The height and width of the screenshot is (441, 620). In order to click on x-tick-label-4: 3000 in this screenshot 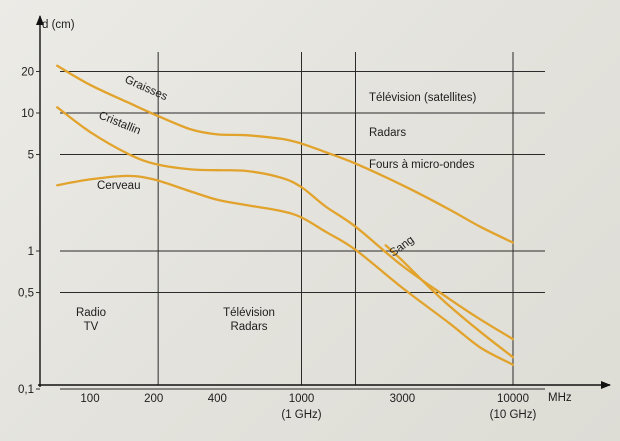, I will do `click(403, 399)`.